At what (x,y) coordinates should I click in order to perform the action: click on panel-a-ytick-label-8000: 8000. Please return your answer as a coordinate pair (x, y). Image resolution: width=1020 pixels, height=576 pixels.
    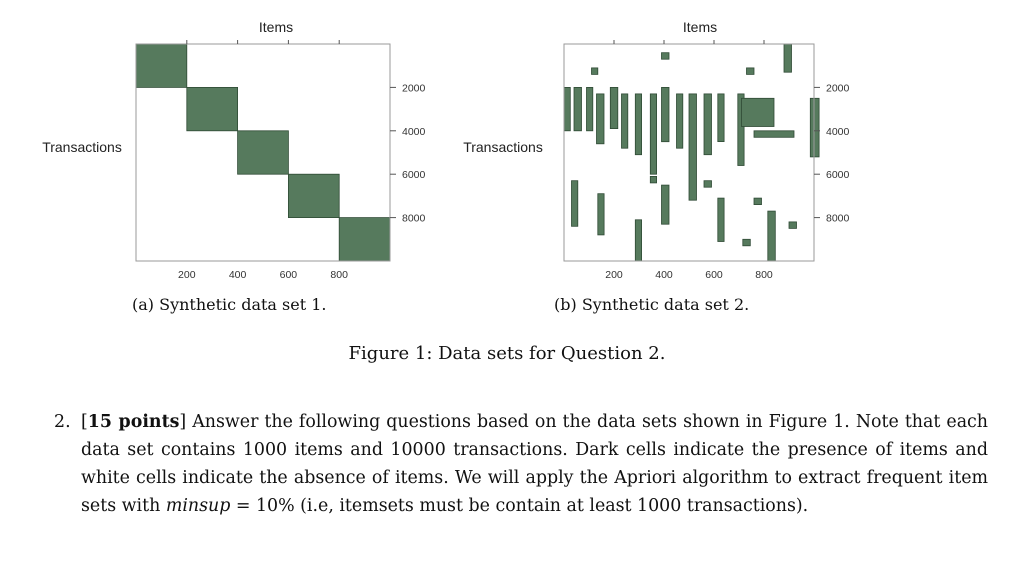
    Looking at the image, I should click on (414, 219).